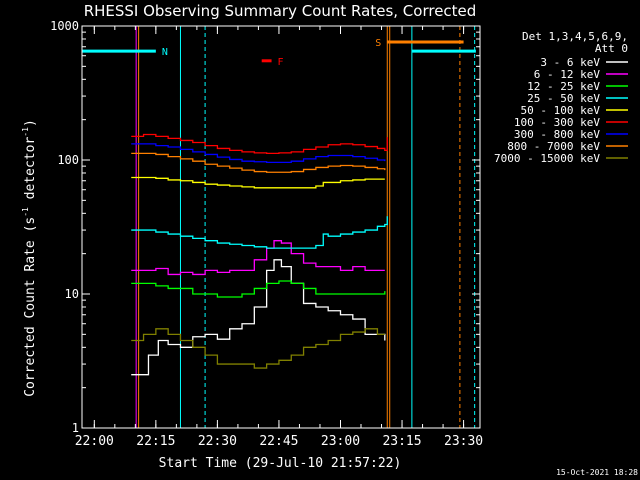 This screenshot has width=640, height=480. Describe the element at coordinates (280, 463) in the screenshot. I see `x-axis-label: Start Time (29-Jul-10 21:57:22)` at that location.